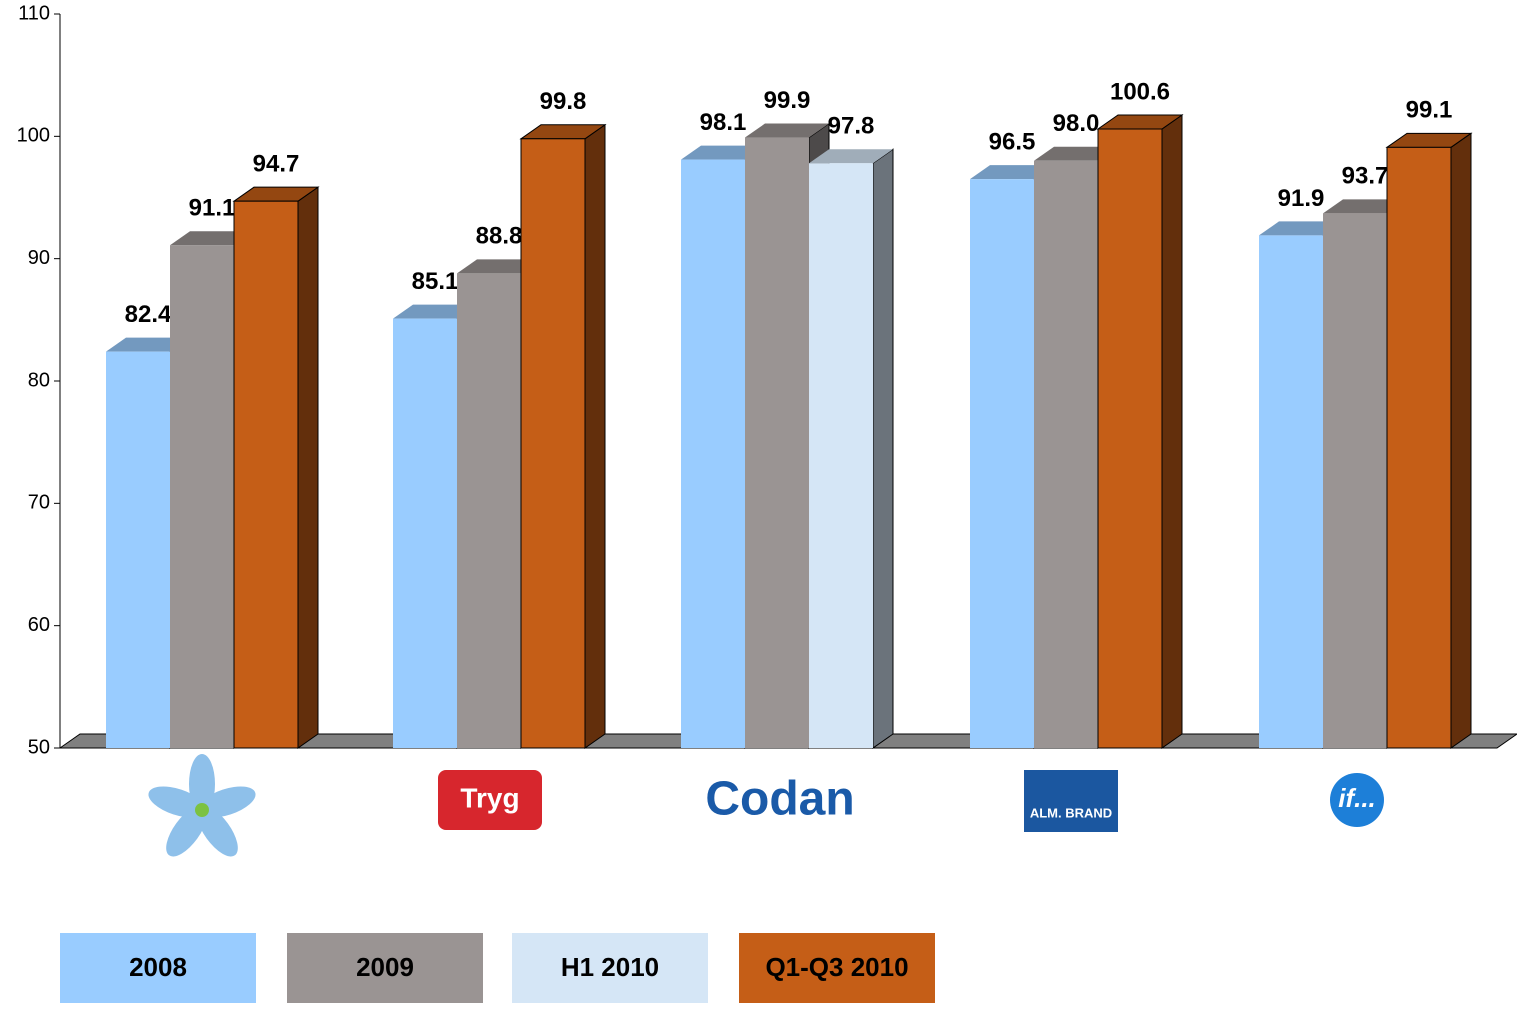 The image size is (1517, 1010). I want to click on value-label: 94.7, so click(276, 164).